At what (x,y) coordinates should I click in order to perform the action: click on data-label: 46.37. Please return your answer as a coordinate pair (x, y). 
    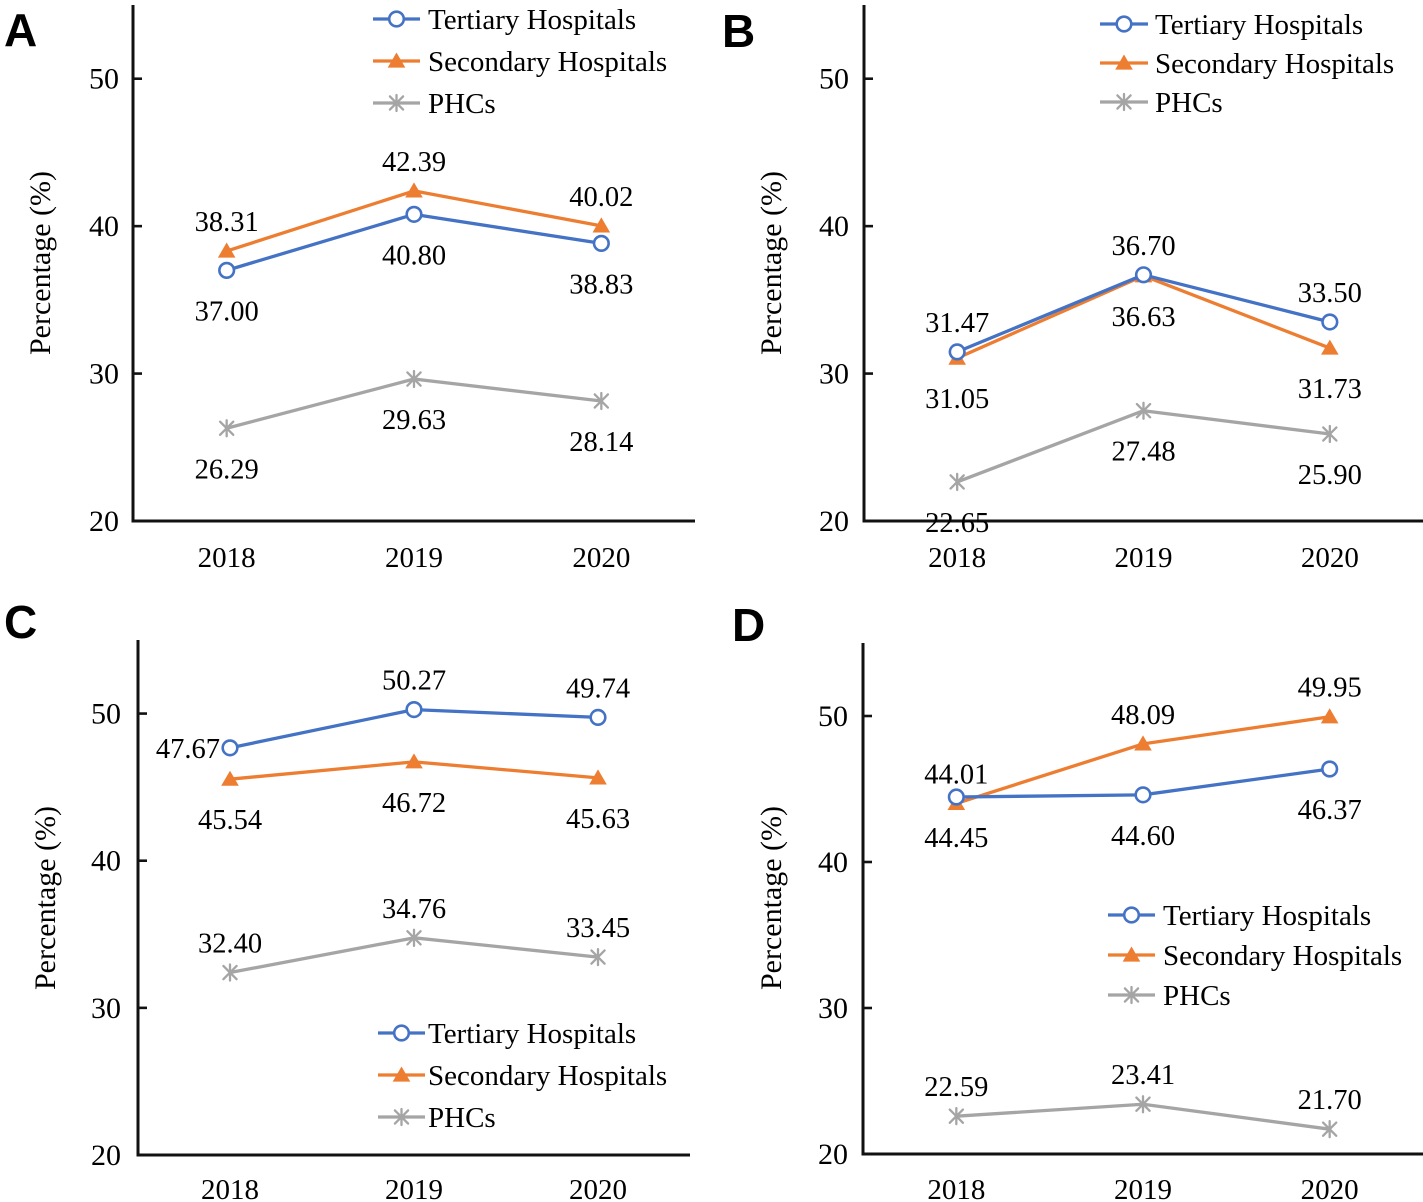
    Looking at the image, I should click on (1330, 810).